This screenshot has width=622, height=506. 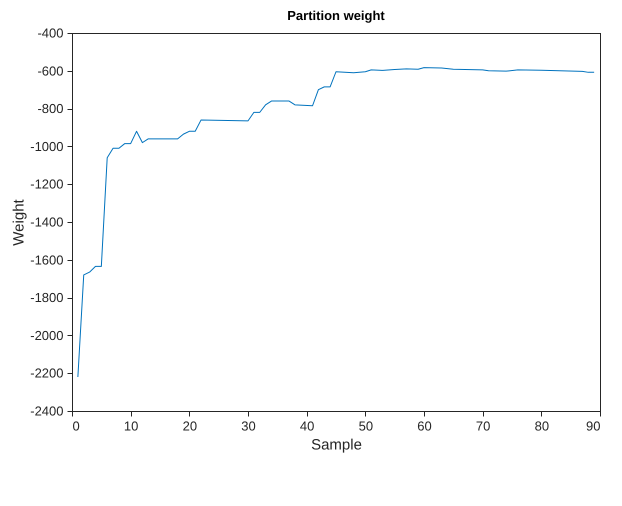 What do you see at coordinates (47, 260) in the screenshot?
I see `y-tick-label: -1600` at bounding box center [47, 260].